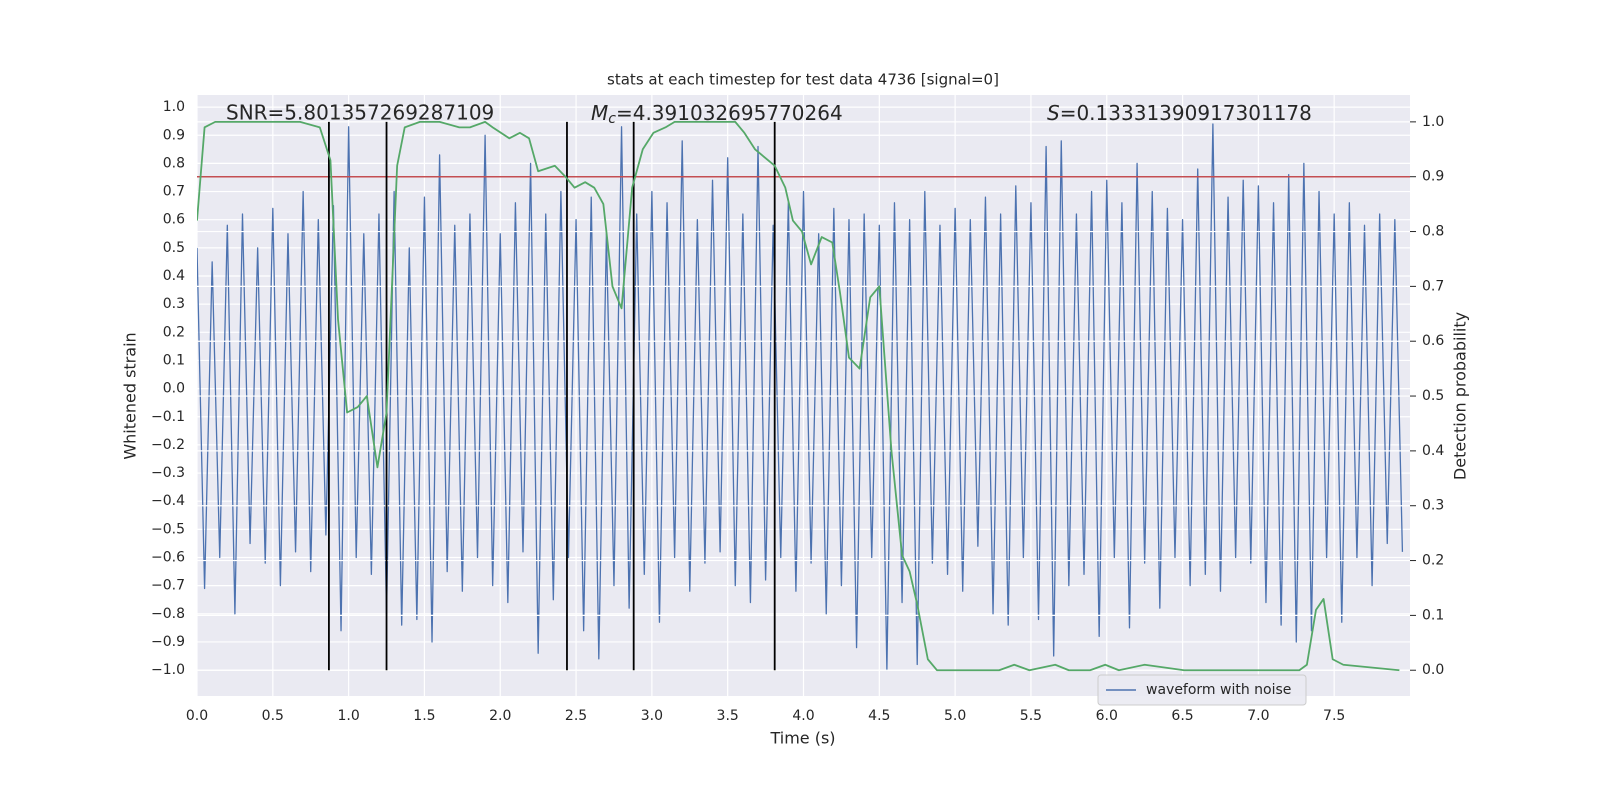  What do you see at coordinates (424, 716) in the screenshot?
I see `x-tick-label: 1.5` at bounding box center [424, 716].